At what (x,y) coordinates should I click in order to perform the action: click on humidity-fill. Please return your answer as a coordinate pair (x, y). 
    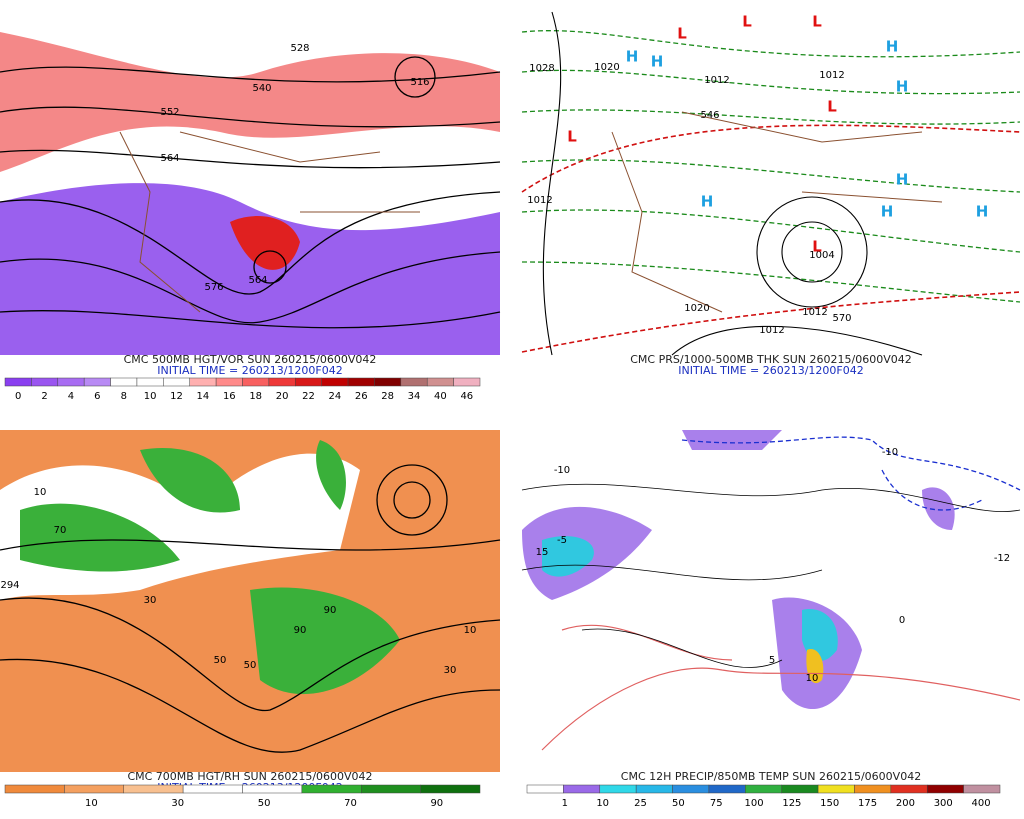
    Looking at the image, I should click on (210, 567).